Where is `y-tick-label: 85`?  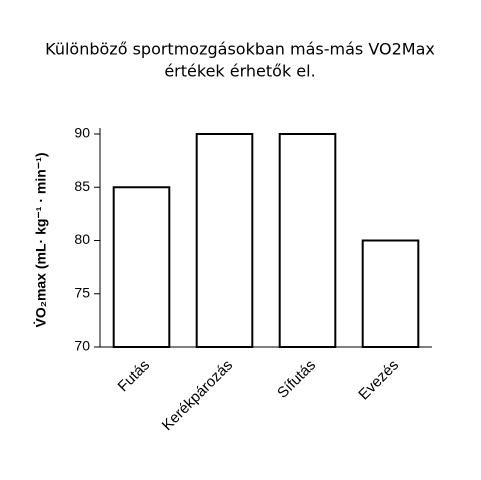
y-tick-label: 85 is located at coordinates (82, 186).